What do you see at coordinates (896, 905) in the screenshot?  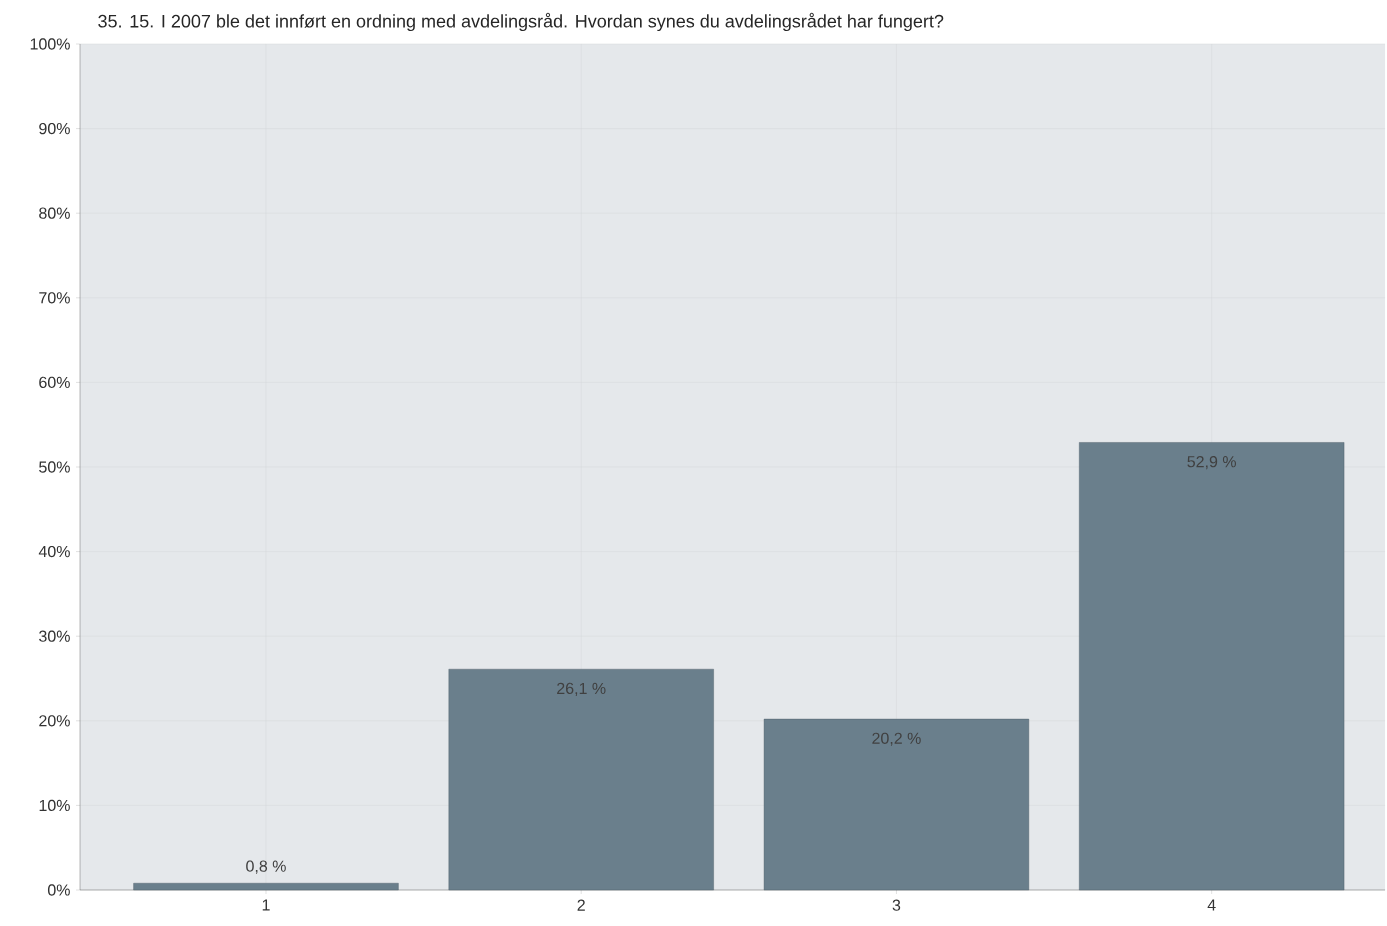 I see `x-tick-label: 3` at bounding box center [896, 905].